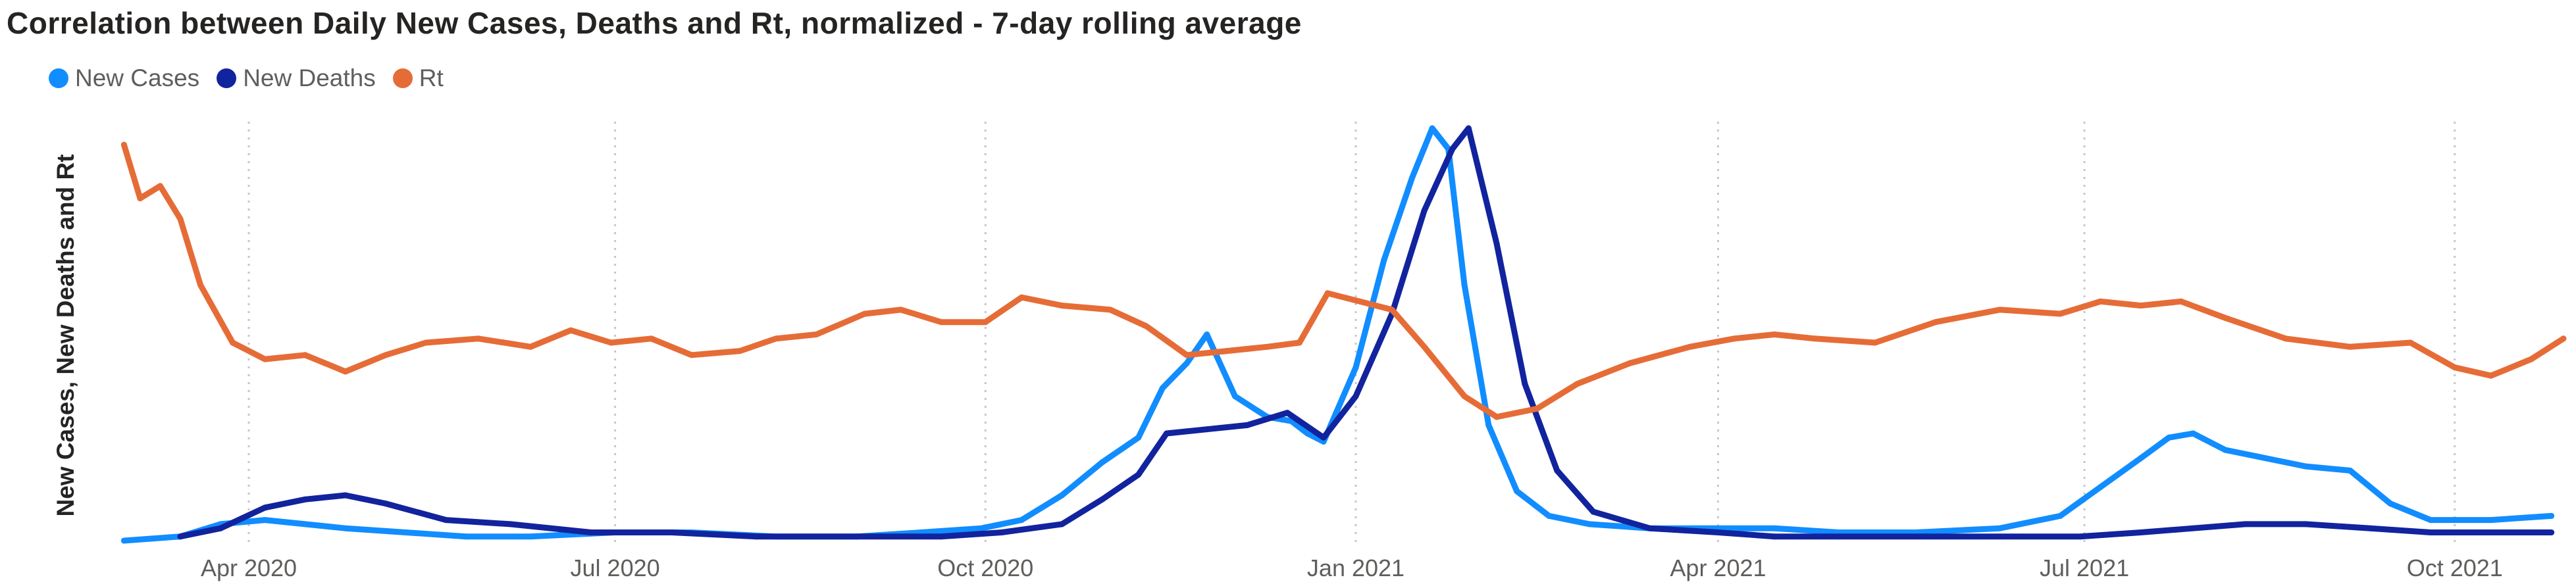  I want to click on legend-item-rt: Rt, so click(418, 78).